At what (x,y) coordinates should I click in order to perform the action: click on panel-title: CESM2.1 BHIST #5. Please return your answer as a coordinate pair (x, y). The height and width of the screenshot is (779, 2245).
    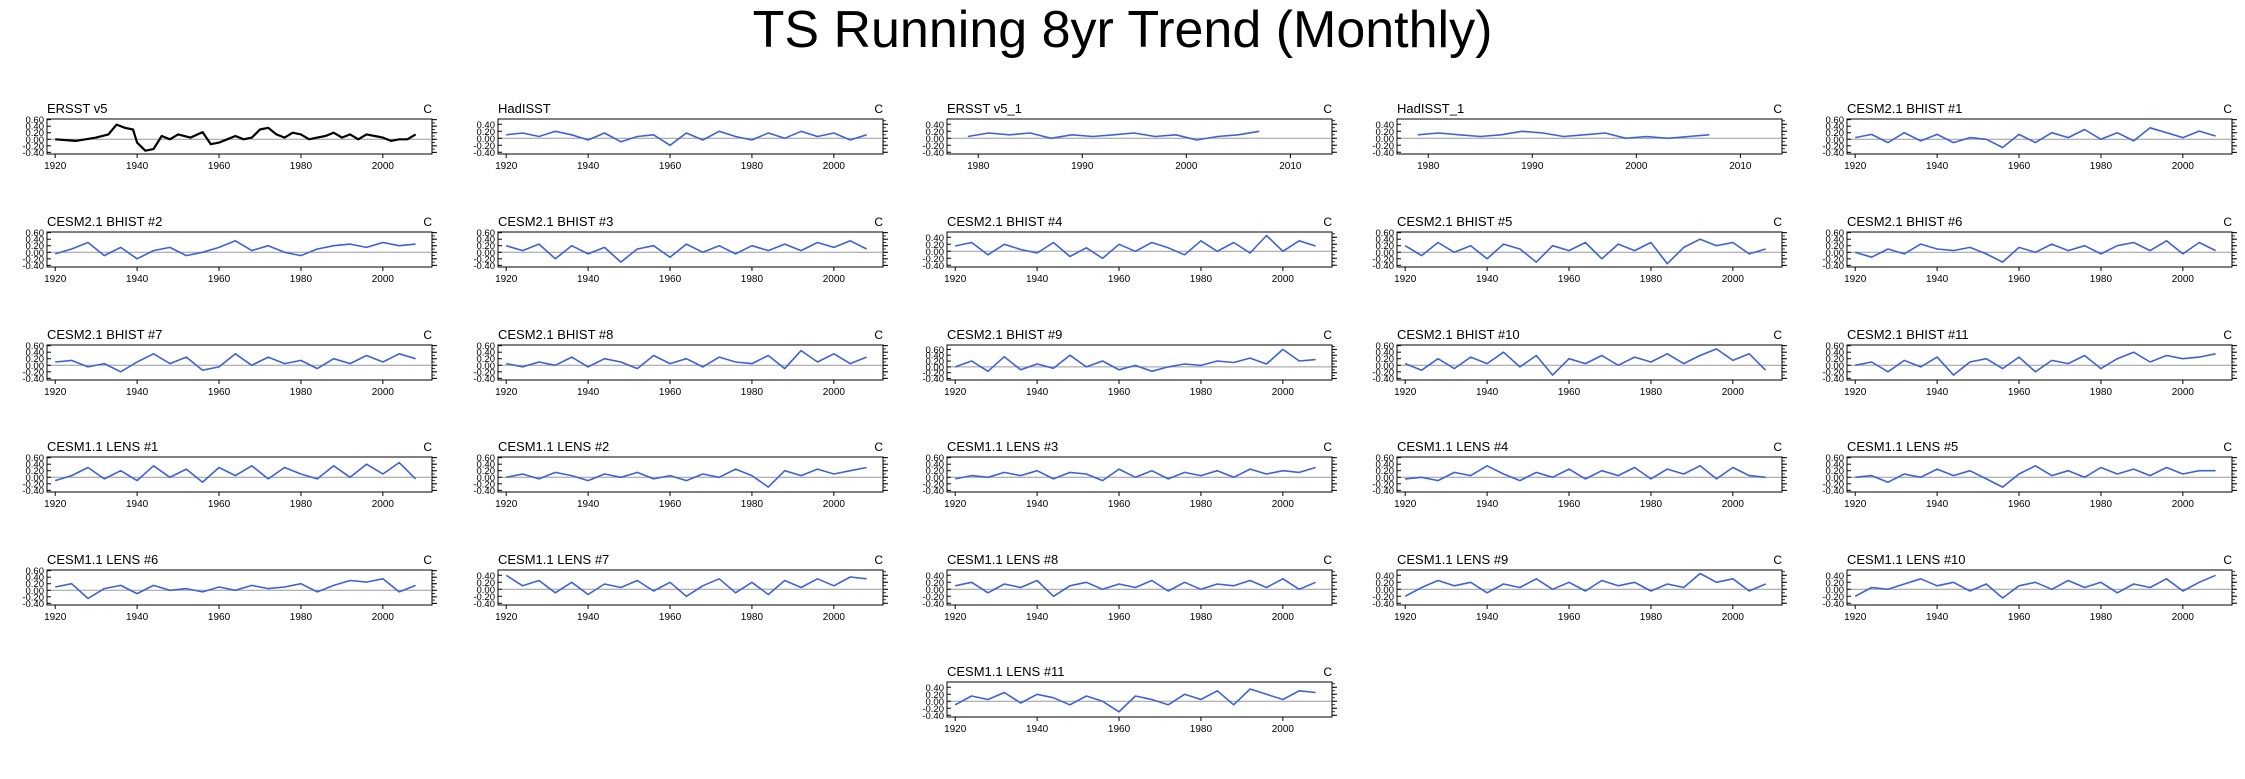
    Looking at the image, I should click on (1454, 221).